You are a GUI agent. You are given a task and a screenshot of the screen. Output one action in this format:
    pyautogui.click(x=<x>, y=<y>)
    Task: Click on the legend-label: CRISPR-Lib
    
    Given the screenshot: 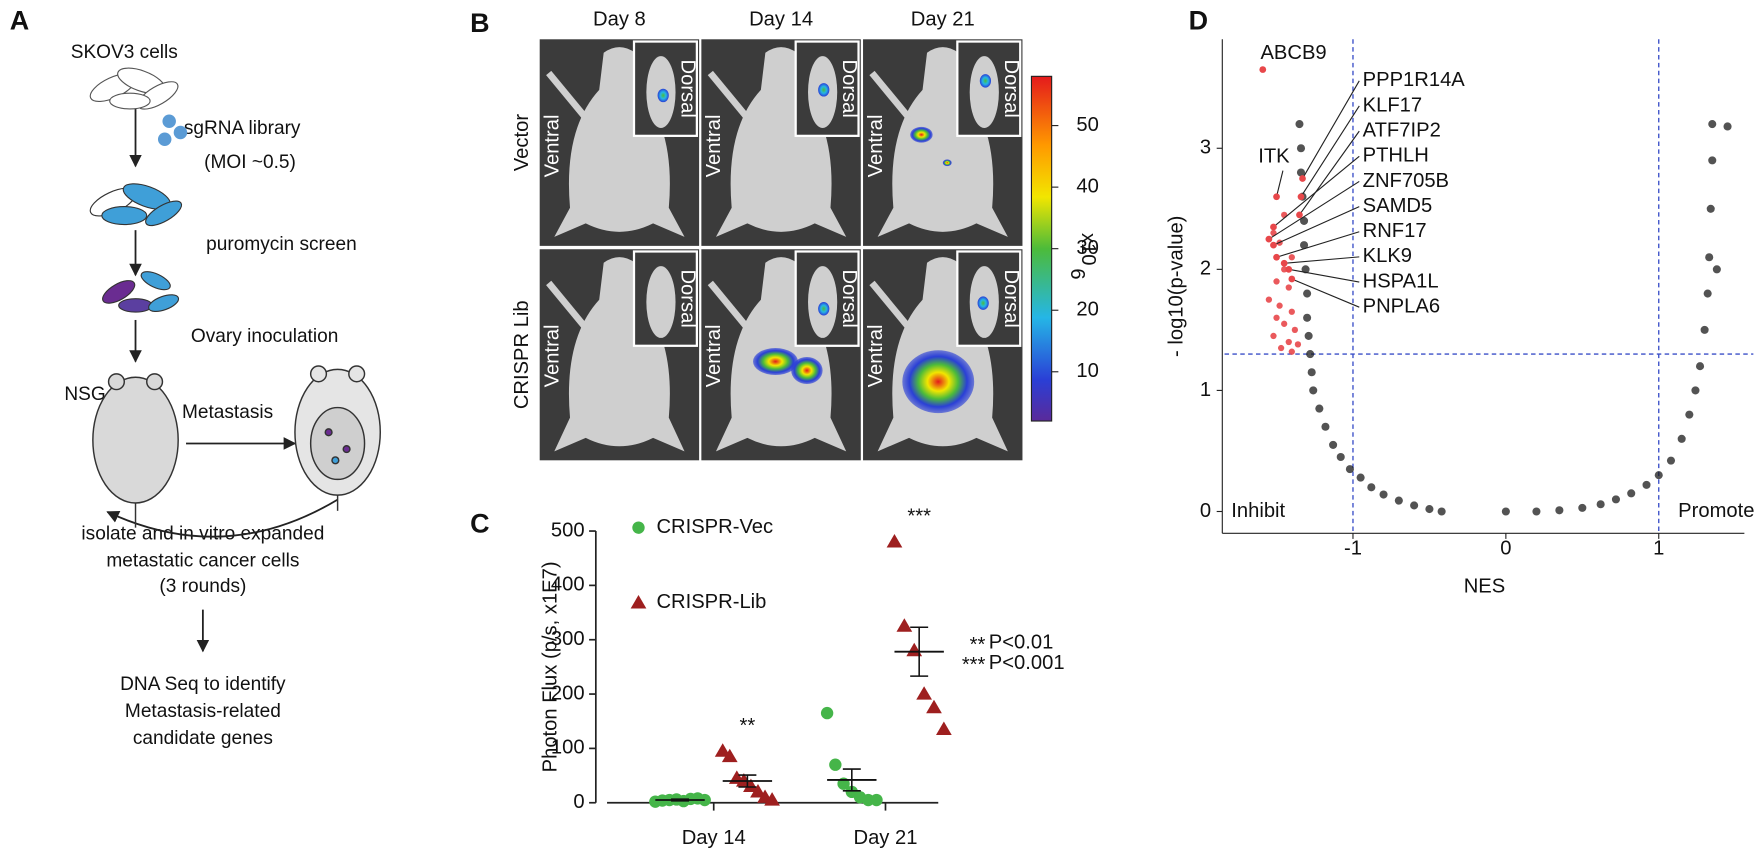 What is the action you would take?
    pyautogui.click(x=711, y=602)
    